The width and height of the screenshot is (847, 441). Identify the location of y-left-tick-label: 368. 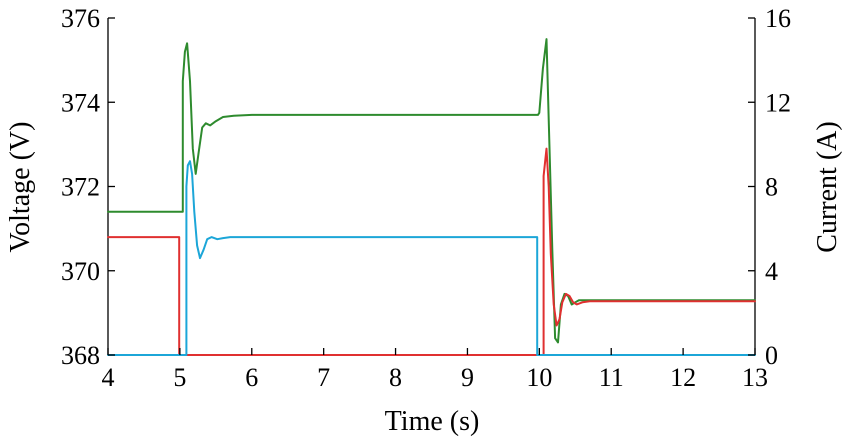
(80, 355).